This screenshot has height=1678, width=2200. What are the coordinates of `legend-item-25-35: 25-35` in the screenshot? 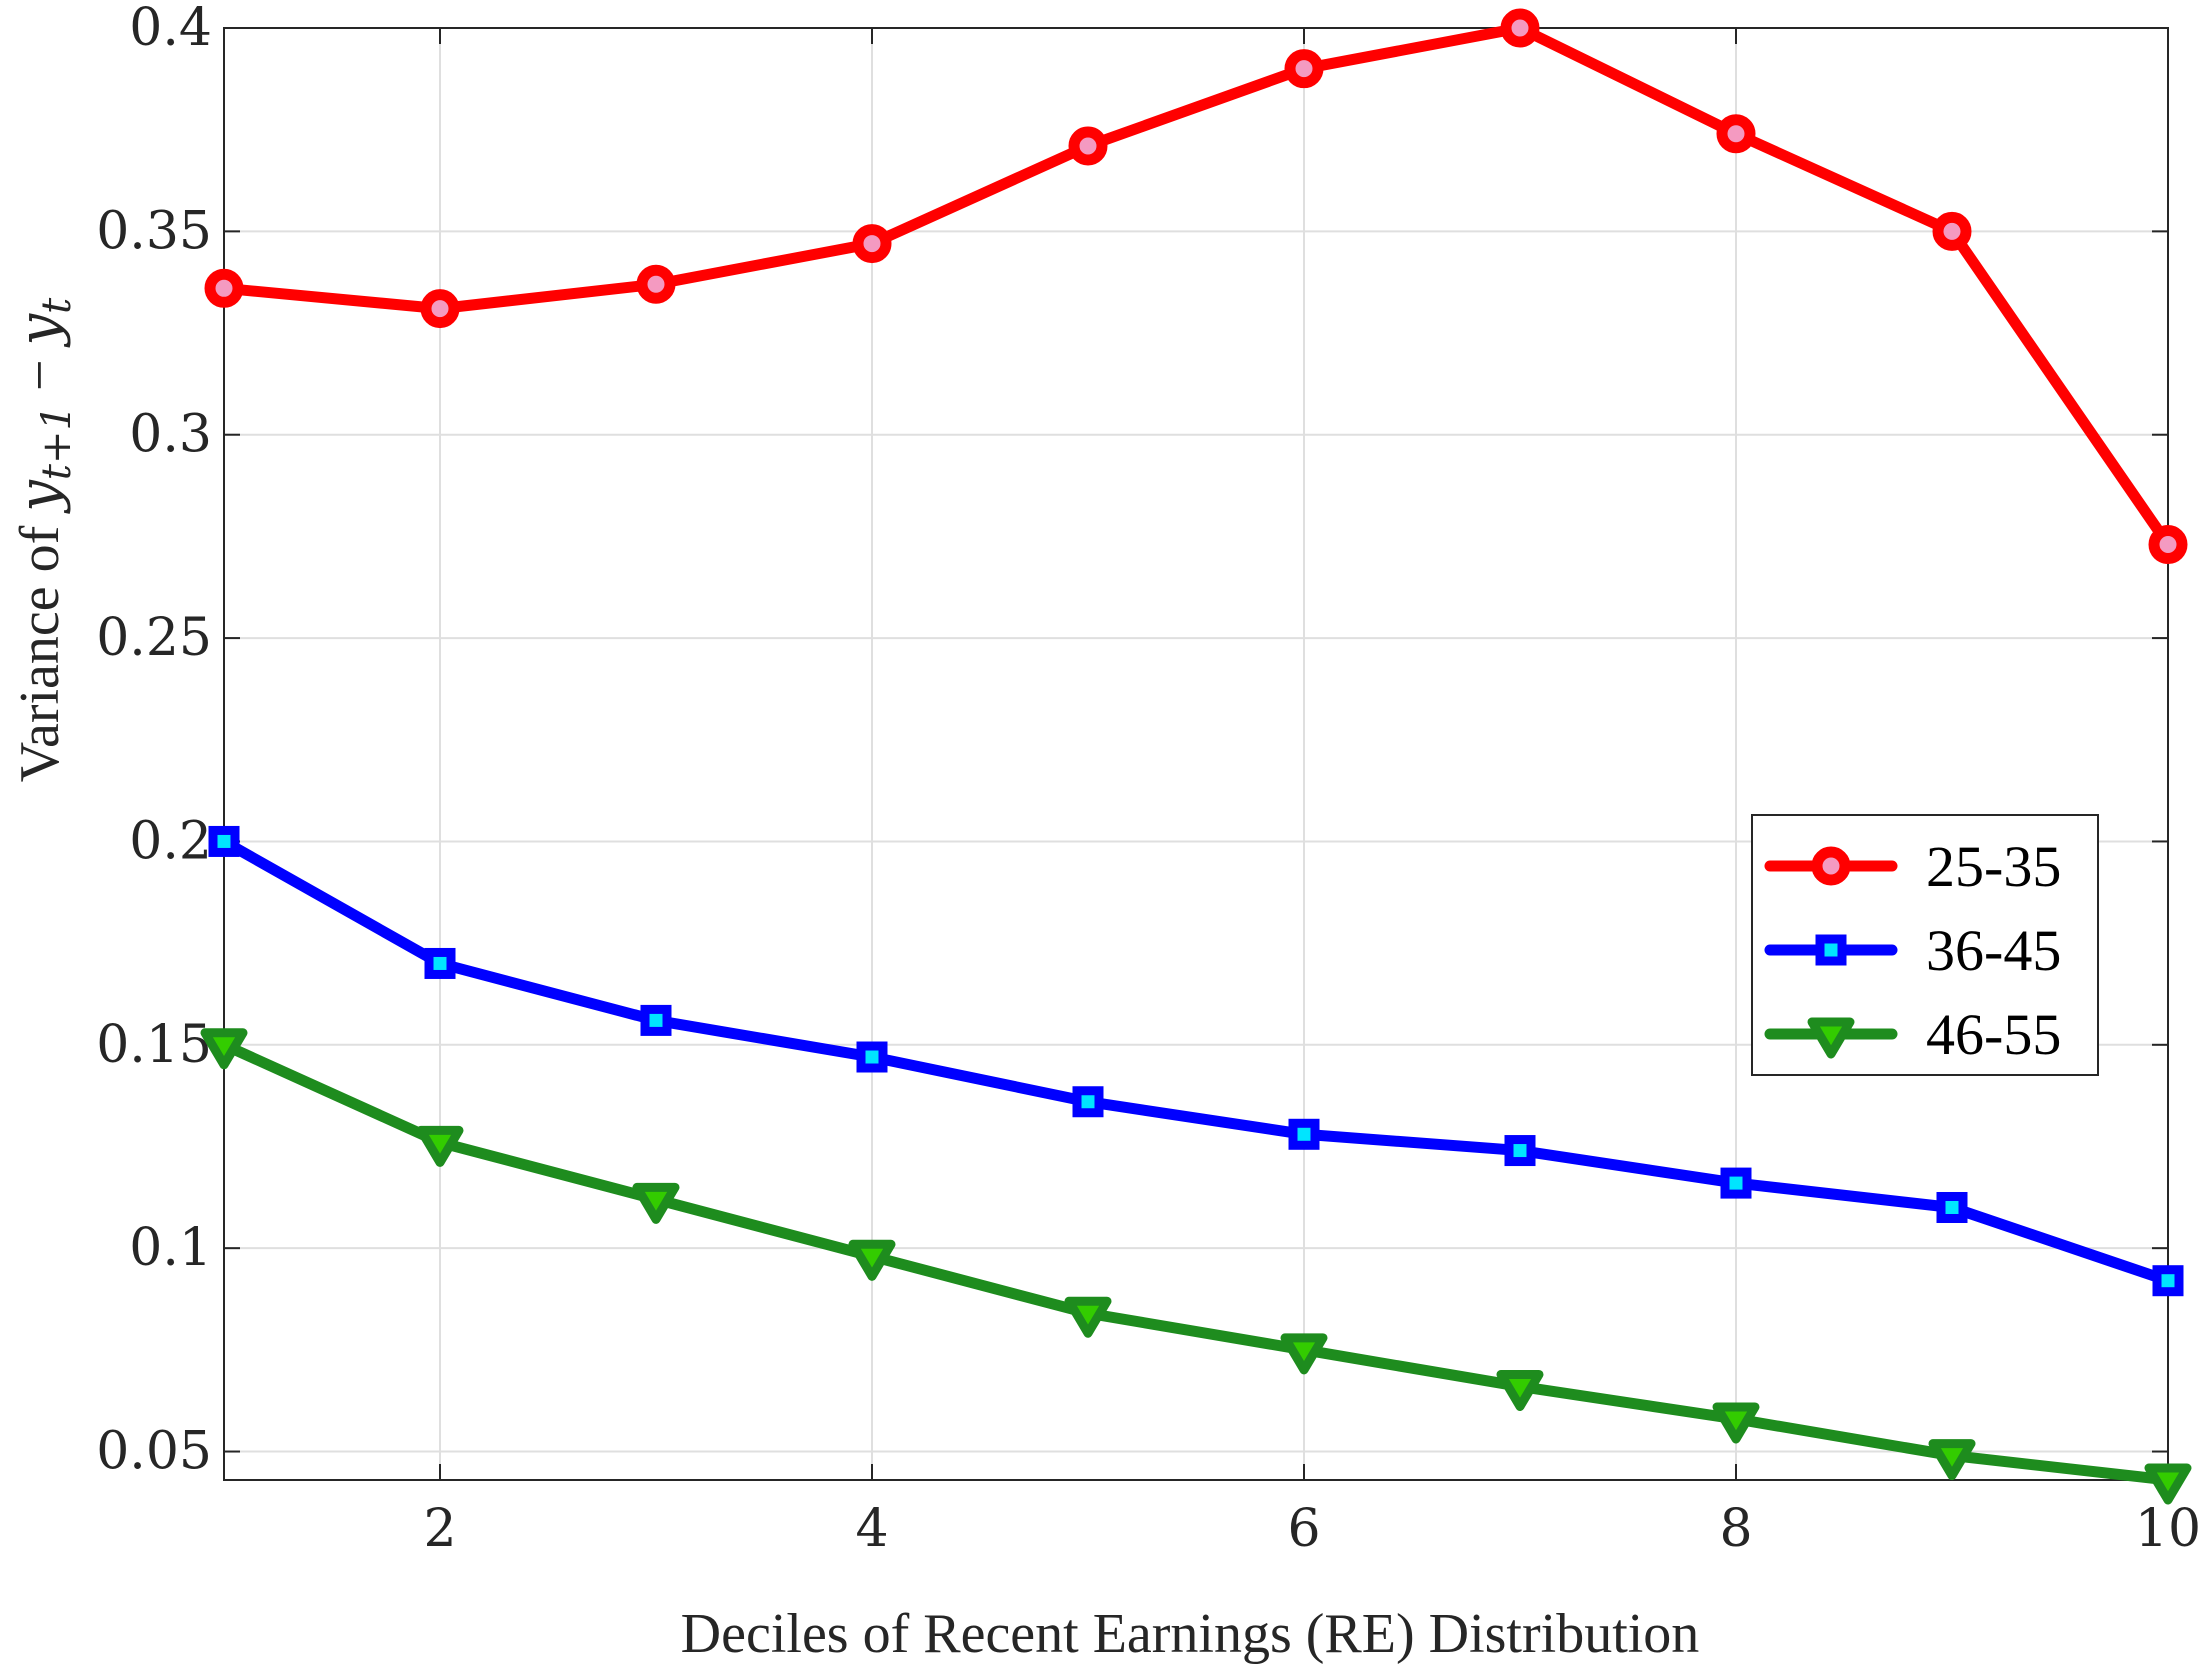 It's located at (1912, 866).